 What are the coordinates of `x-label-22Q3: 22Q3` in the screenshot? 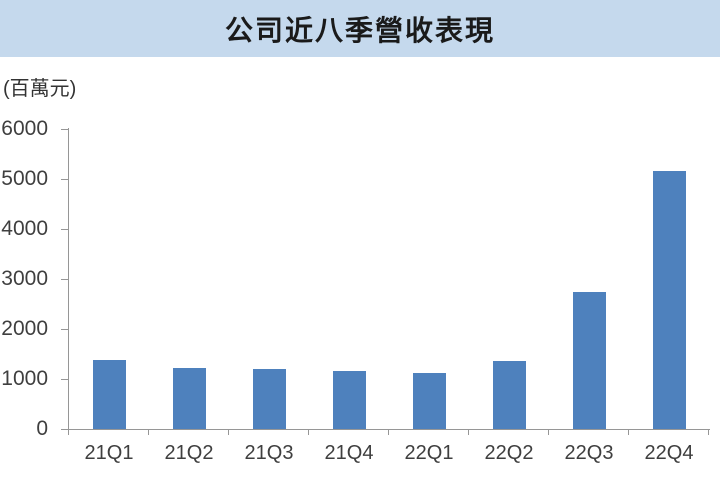 It's located at (589, 453).